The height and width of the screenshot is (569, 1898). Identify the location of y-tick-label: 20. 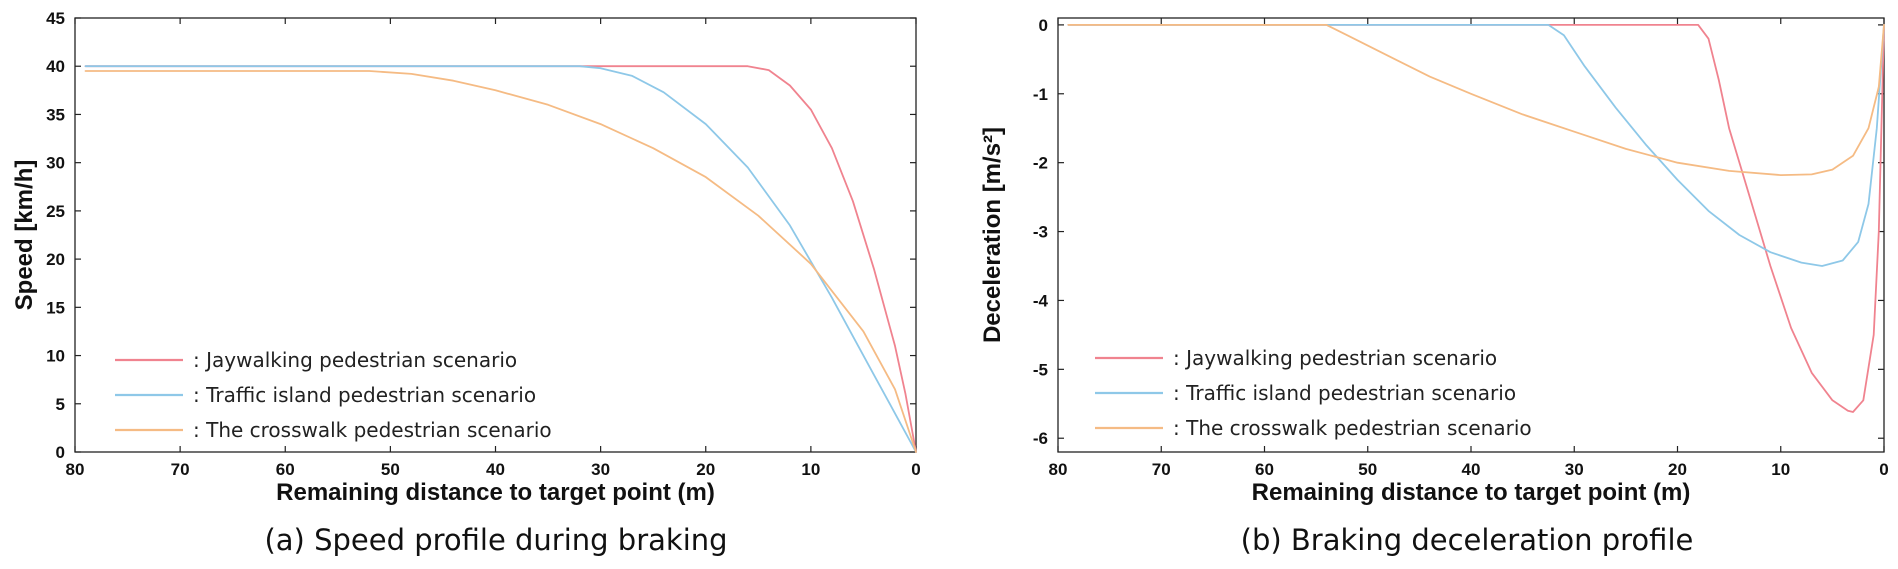
(55, 259).